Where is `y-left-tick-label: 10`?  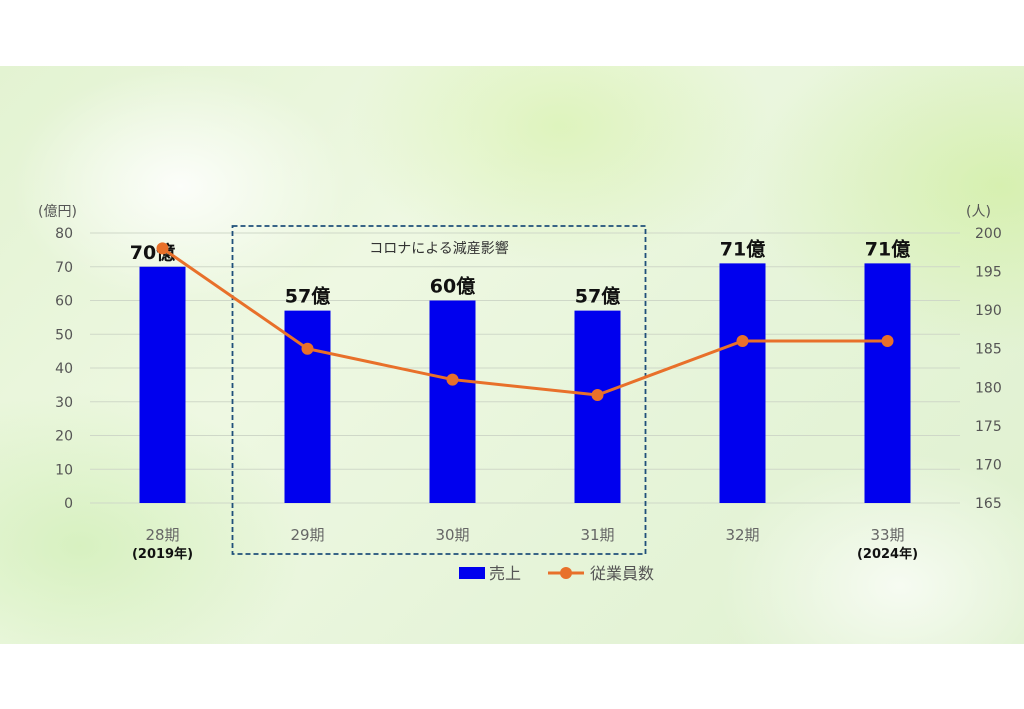
y-left-tick-label: 10 is located at coordinates (64, 470).